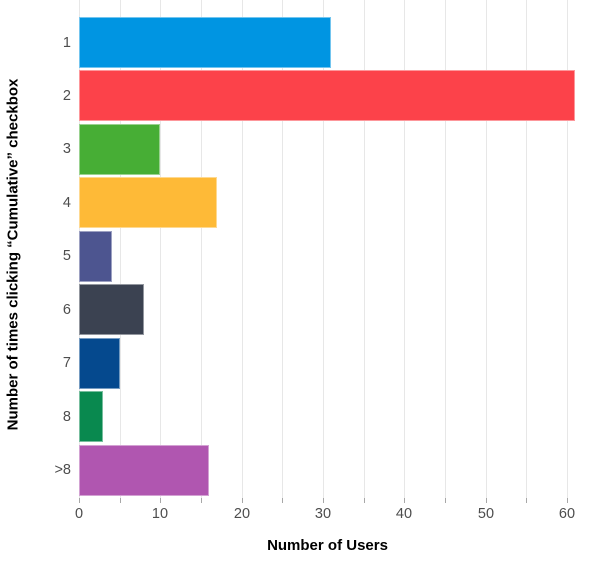 The width and height of the screenshot is (600, 565). What do you see at coordinates (323, 514) in the screenshot?
I see `x-tick-label: 30` at bounding box center [323, 514].